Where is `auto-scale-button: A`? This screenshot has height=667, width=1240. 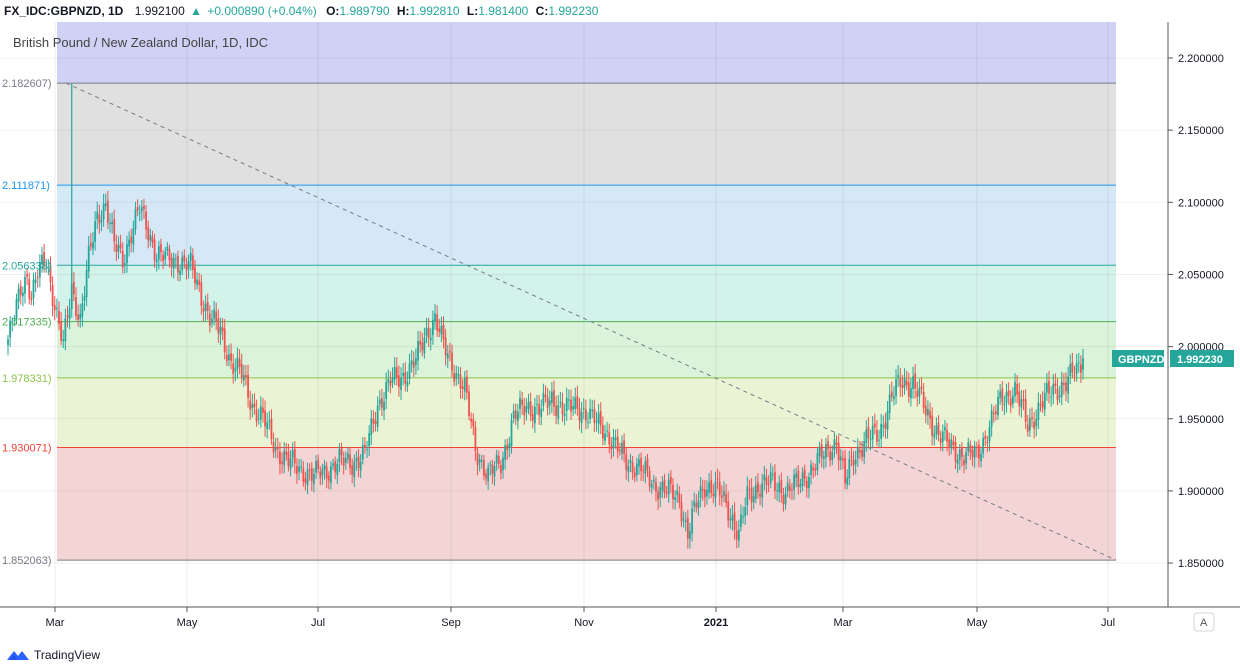
auto-scale-button: A is located at coordinates (1204, 622).